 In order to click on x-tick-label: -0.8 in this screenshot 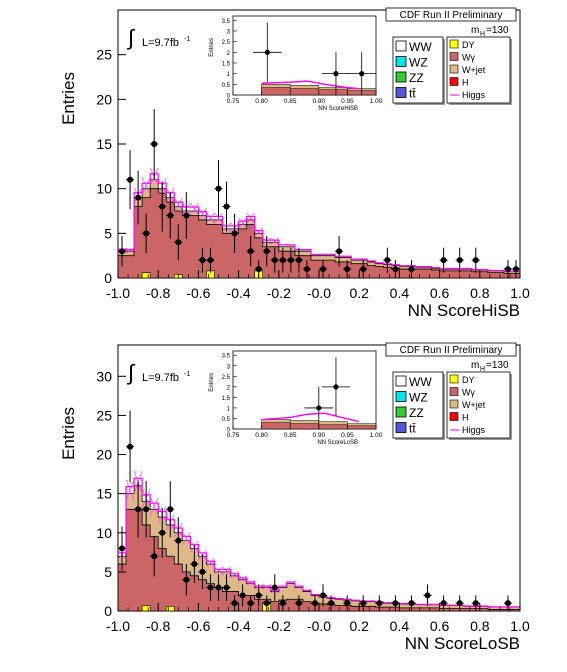, I will do `click(158, 293)`.